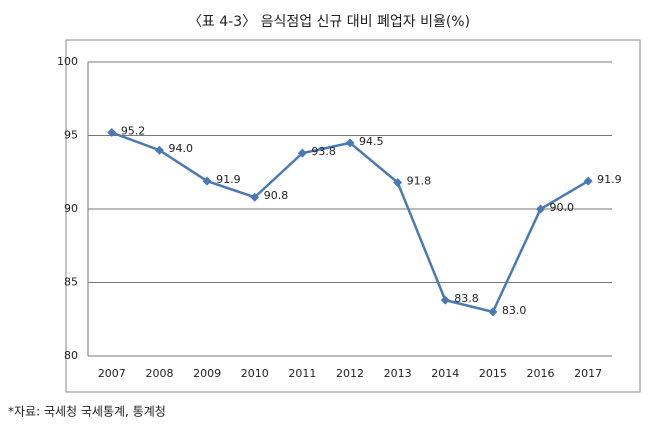  I want to click on data-label: 91.8, so click(419, 181).